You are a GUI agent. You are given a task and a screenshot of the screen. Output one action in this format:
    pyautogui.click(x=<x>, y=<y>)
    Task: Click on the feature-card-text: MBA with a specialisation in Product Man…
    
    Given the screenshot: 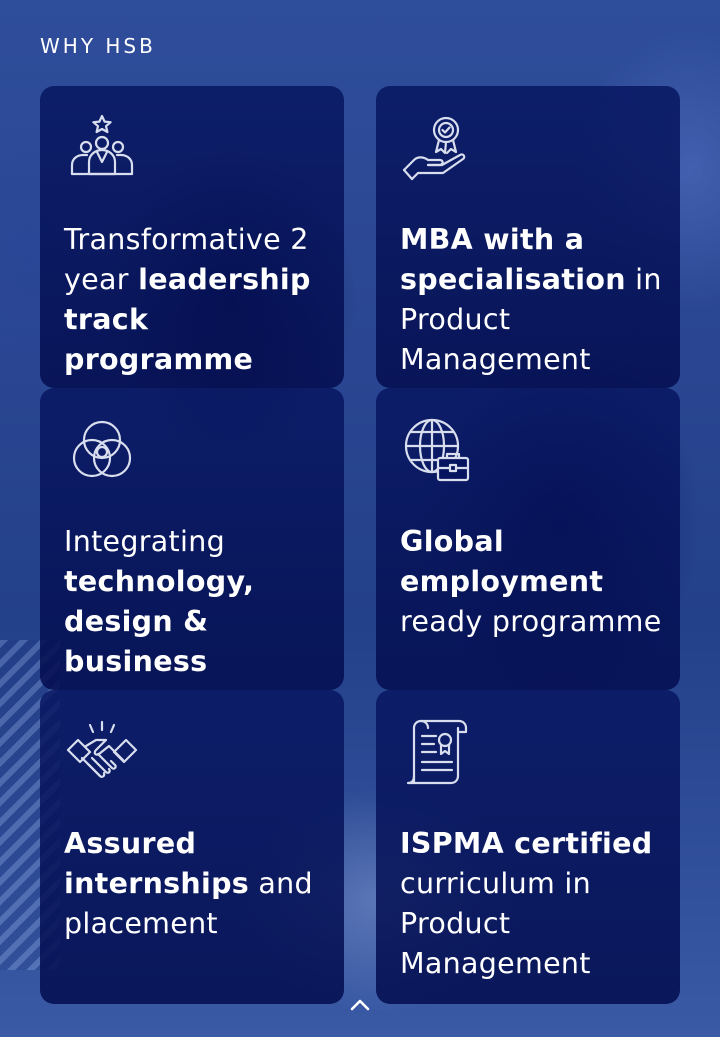 What is the action you would take?
    pyautogui.click(x=535, y=300)
    